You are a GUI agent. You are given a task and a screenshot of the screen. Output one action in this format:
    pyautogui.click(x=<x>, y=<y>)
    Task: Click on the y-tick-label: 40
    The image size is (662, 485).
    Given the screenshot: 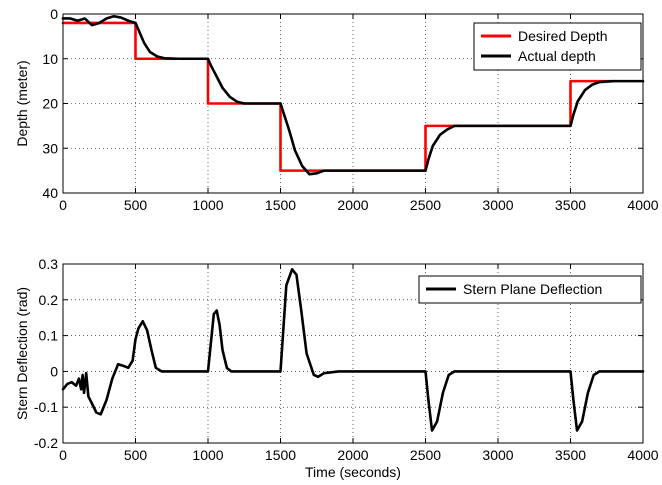 What is the action you would take?
    pyautogui.click(x=50, y=193)
    